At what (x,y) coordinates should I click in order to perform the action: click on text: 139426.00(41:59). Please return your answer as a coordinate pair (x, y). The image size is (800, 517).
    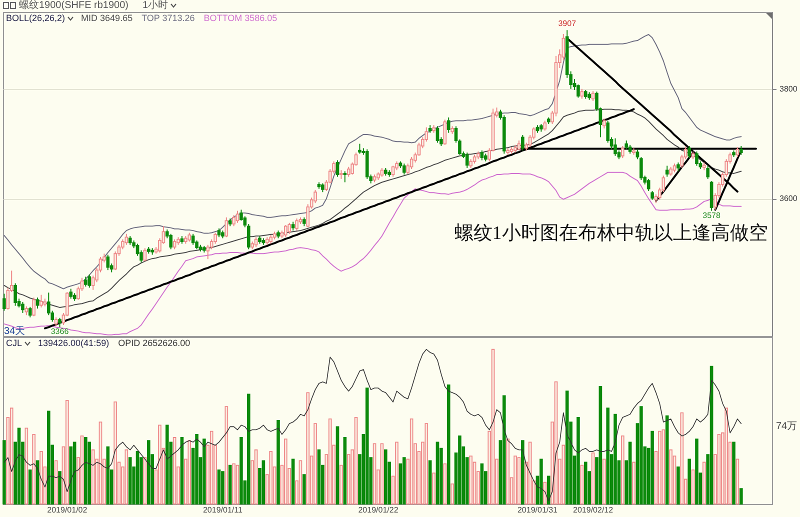
    Looking at the image, I should click on (74, 343).